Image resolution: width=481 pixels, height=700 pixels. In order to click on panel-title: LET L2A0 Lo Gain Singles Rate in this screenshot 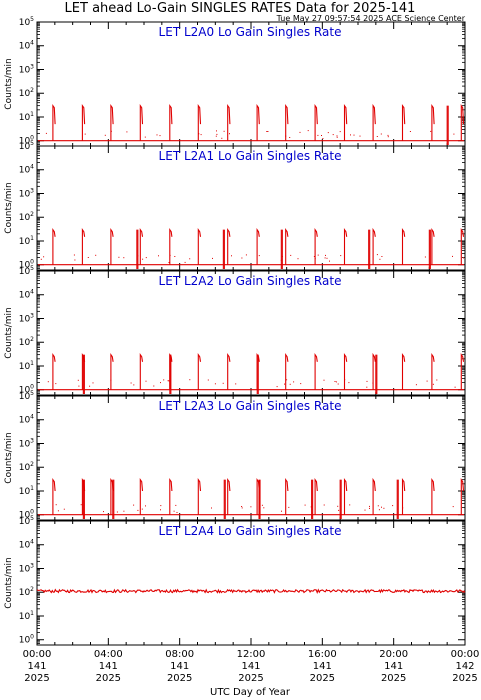, I will do `click(250, 32)`.